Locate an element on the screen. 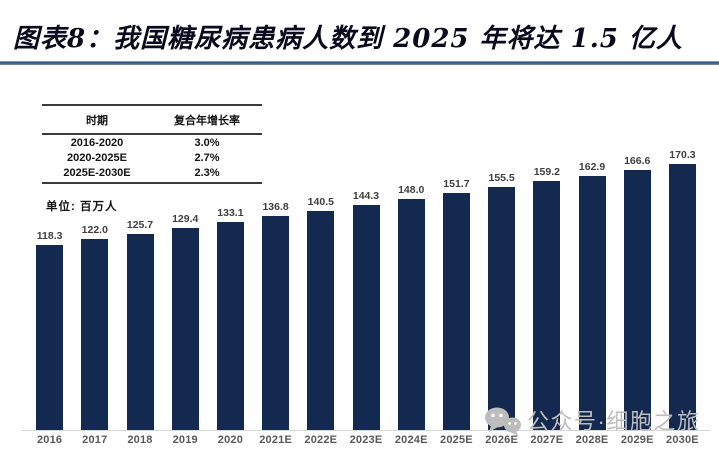 This screenshot has width=719, height=461. x-axis-tick-label: 2023E is located at coordinates (366, 440).